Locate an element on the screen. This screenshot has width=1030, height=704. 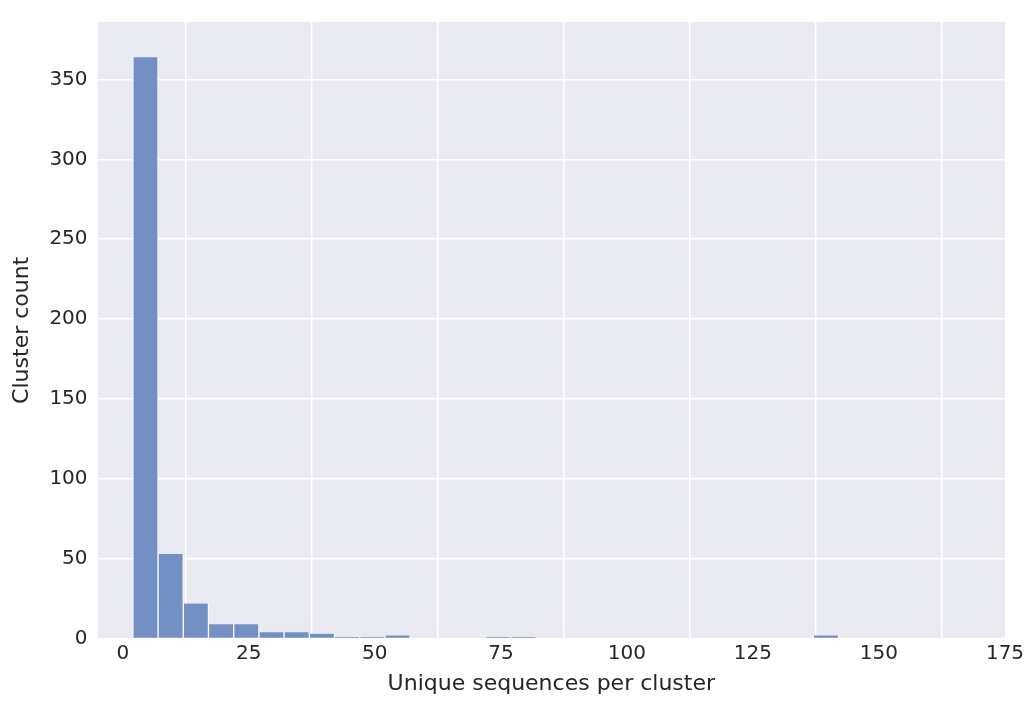
y-tick-label: 350 is located at coordinates (68, 77).